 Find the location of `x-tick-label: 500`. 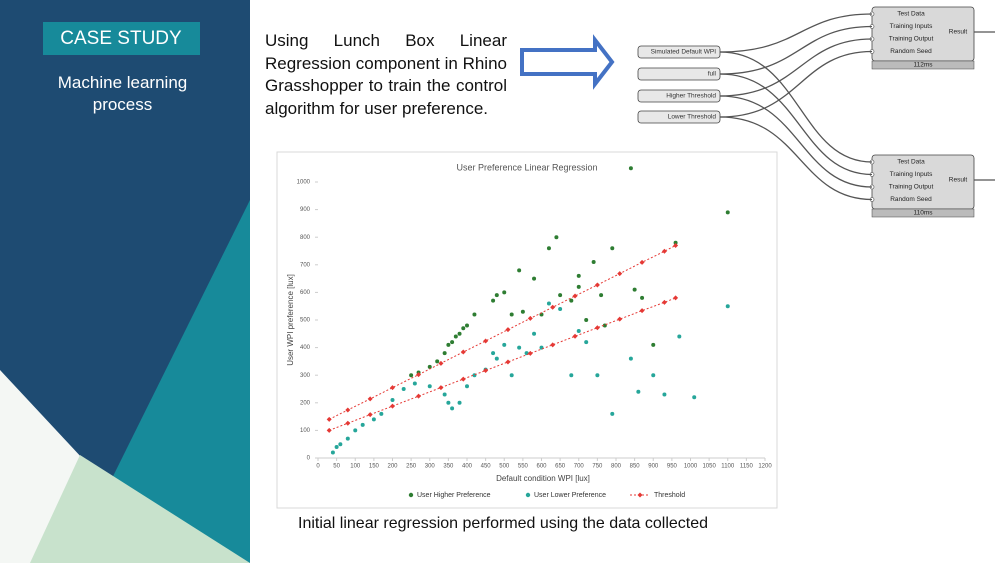

x-tick-label: 500 is located at coordinates (504, 467).